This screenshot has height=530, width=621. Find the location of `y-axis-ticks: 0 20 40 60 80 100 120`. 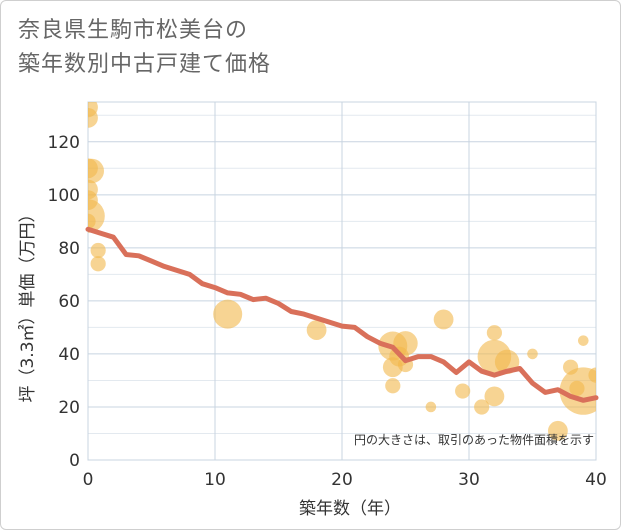

y-axis-ticks: 0 20 40 60 80 100 120 is located at coordinates (64, 302).